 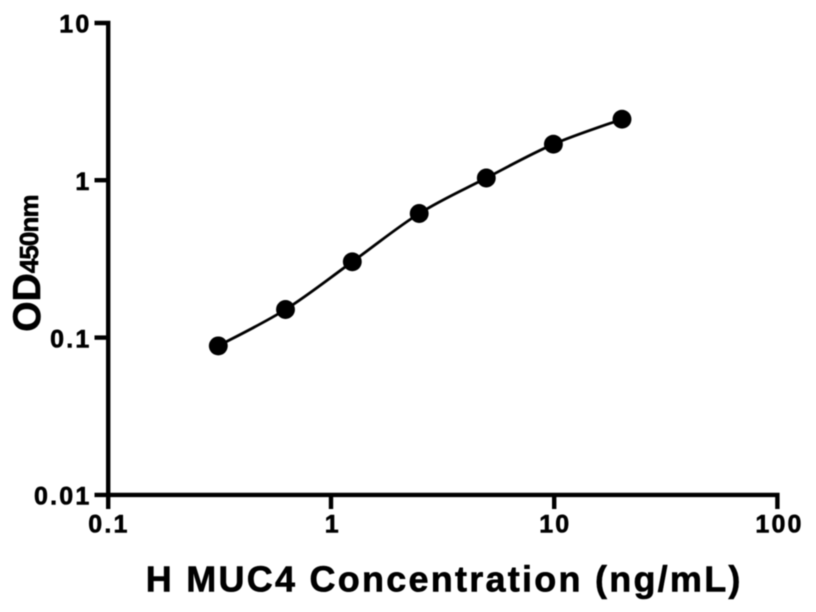 What do you see at coordinates (444, 579) in the screenshot?
I see `svg-text: H MUC4 Concentration (ng/mL)` at bounding box center [444, 579].